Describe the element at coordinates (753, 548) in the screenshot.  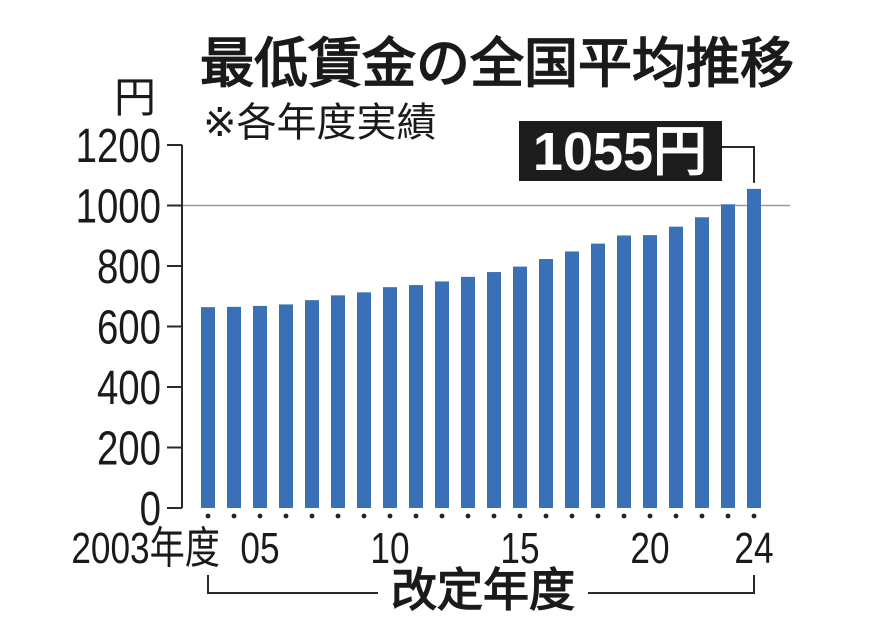
I see `x-tick-label-2024: 24` at that location.